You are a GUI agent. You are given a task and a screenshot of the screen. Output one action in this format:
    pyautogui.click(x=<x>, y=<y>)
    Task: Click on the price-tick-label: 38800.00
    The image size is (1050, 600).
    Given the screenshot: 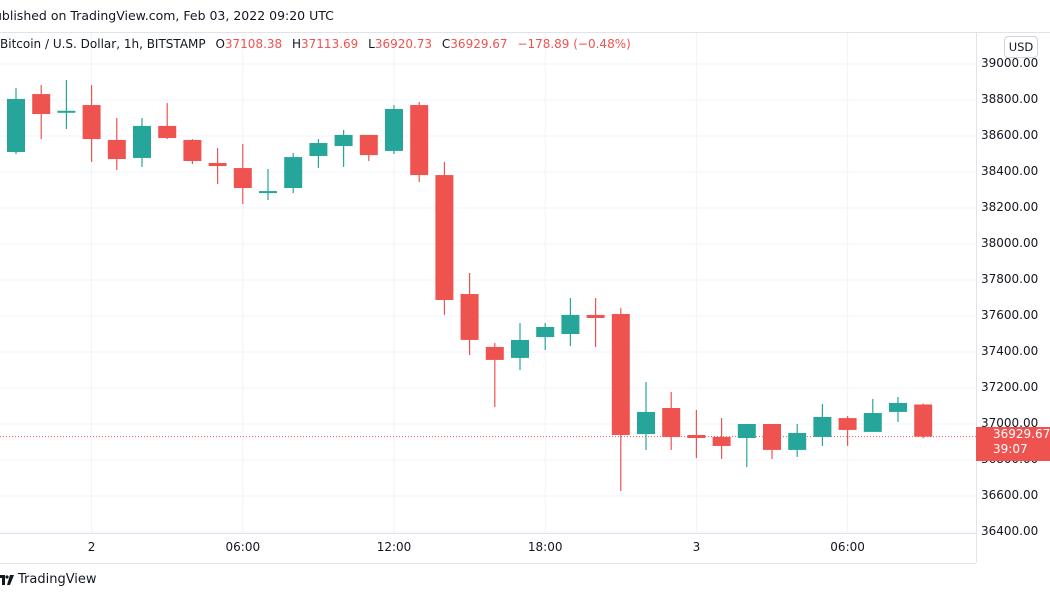 What is the action you would take?
    pyautogui.click(x=1010, y=99)
    